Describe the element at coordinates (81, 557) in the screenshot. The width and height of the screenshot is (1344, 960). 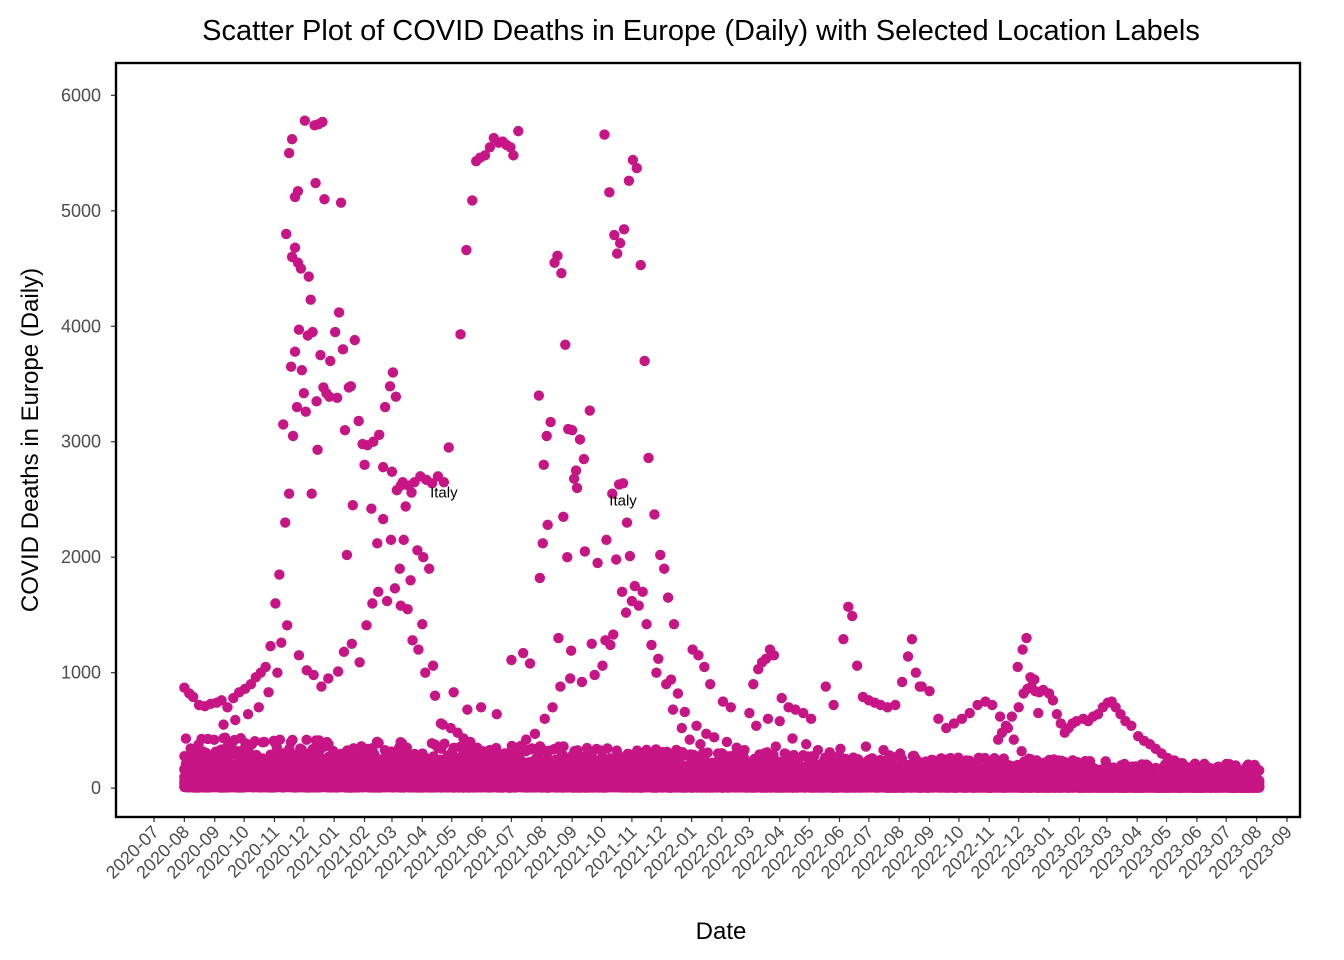
I see `y-tick-label: 2000` at that location.